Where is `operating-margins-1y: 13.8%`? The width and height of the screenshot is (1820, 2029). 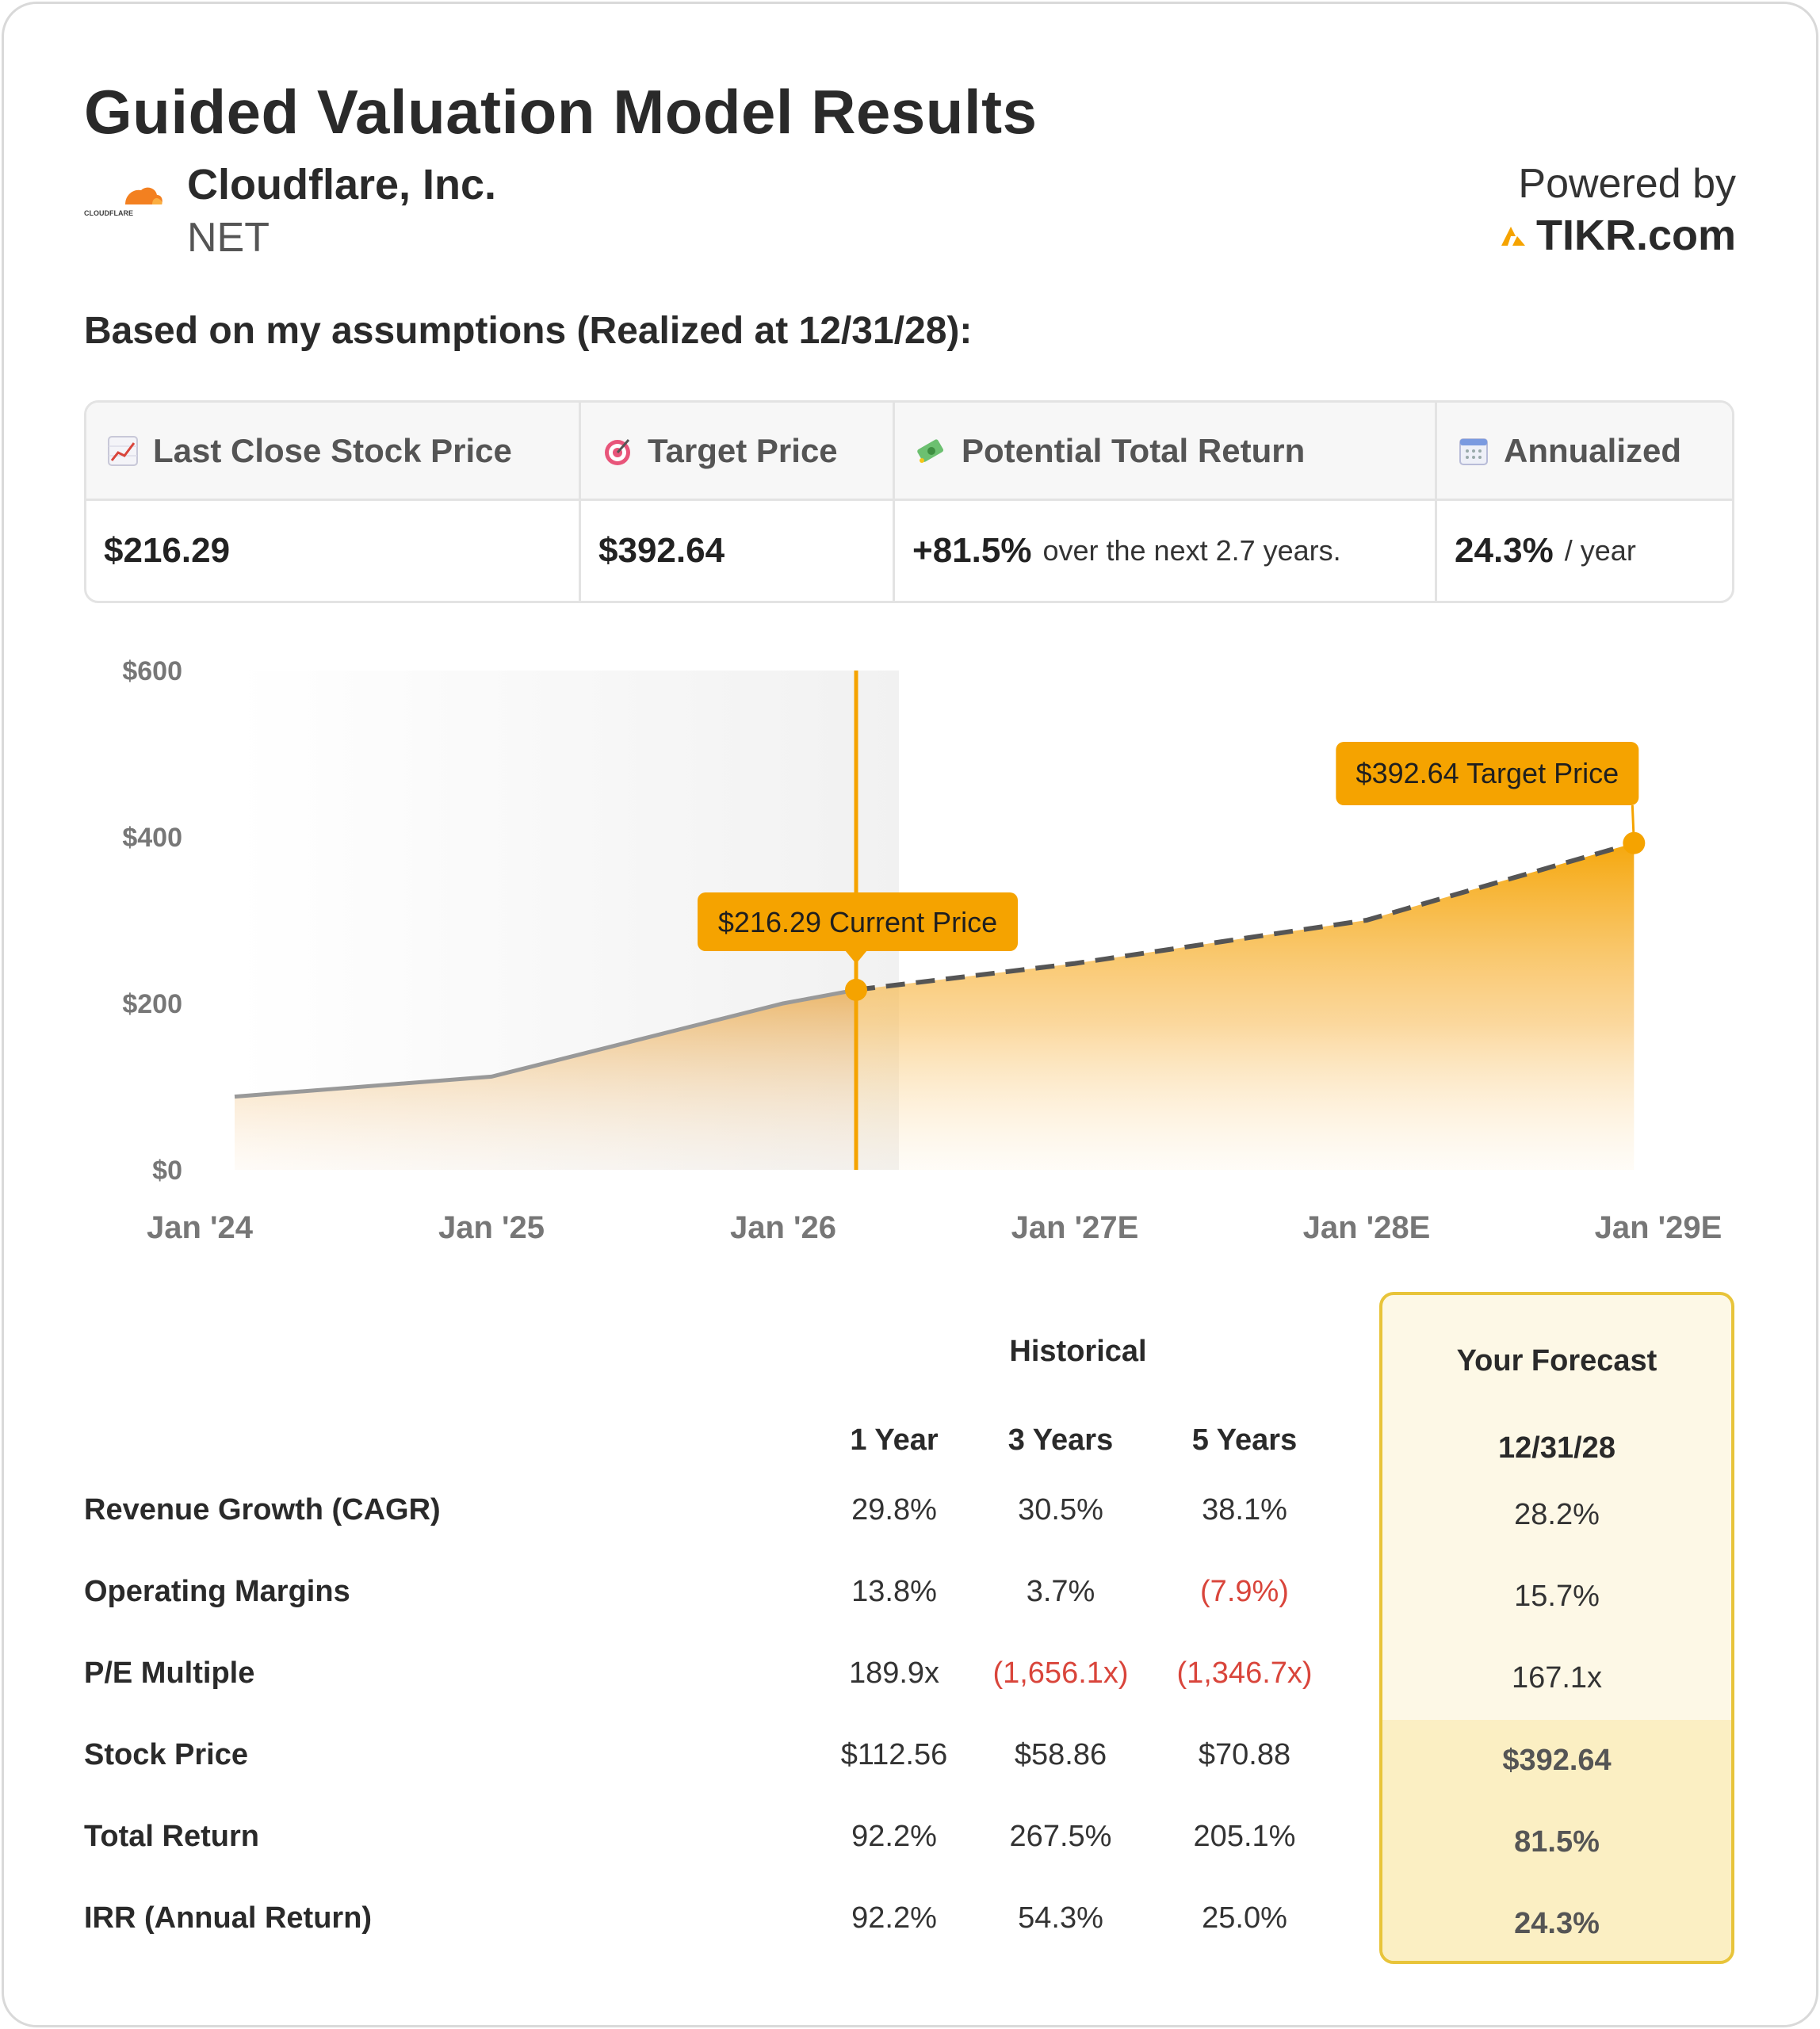
operating-margins-1y: 13.8% is located at coordinates (894, 1591).